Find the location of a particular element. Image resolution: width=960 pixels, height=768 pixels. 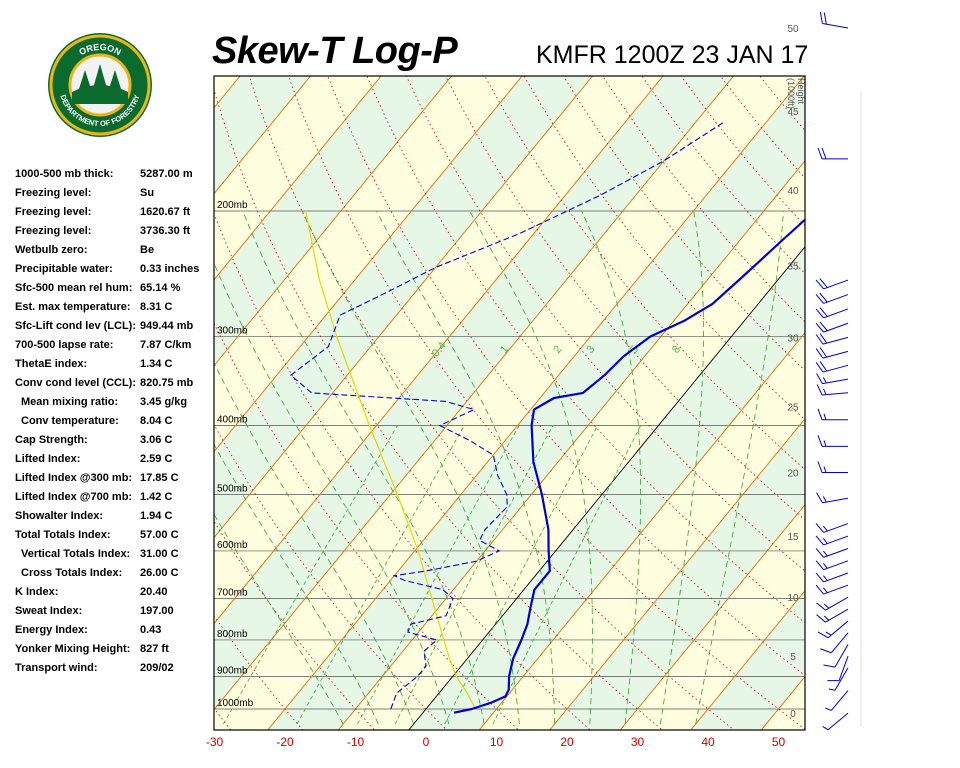

index-row: Mean mixing ratio: 3.45 g/kg is located at coordinates (115, 405).